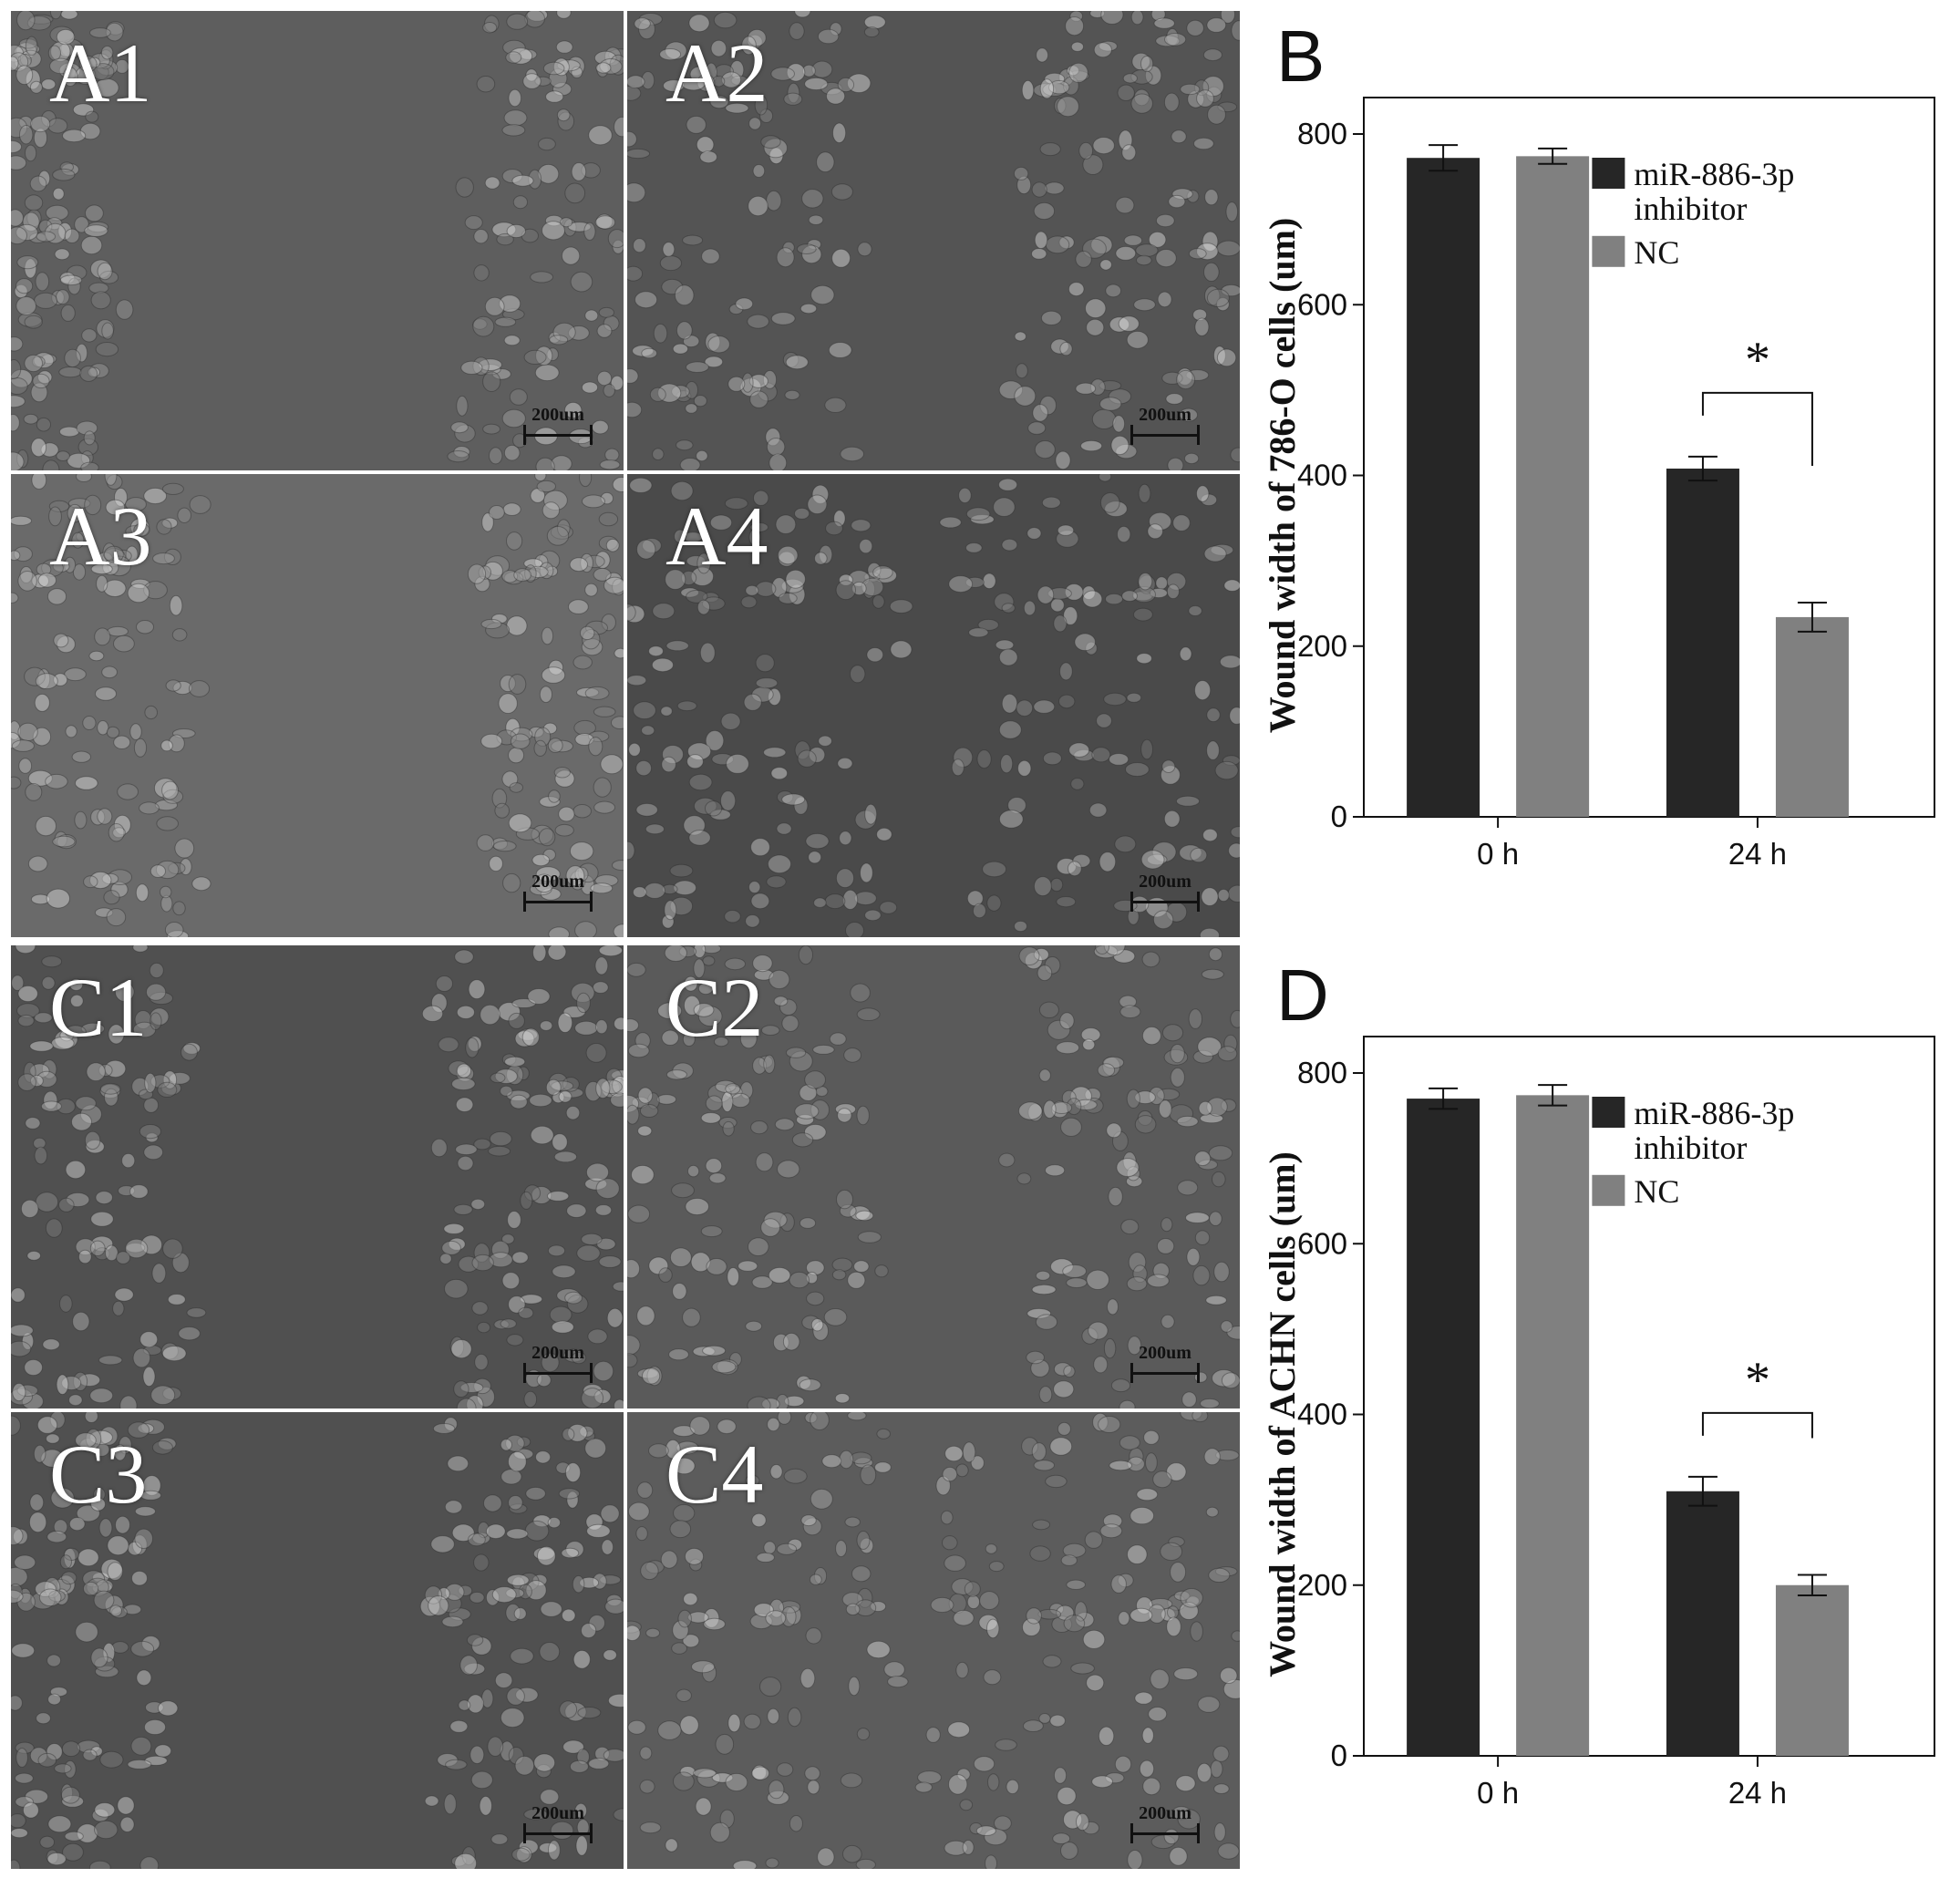 The image size is (1960, 1878). I want to click on chart-d-legend-label: miR-886-3p, so click(1714, 1113).